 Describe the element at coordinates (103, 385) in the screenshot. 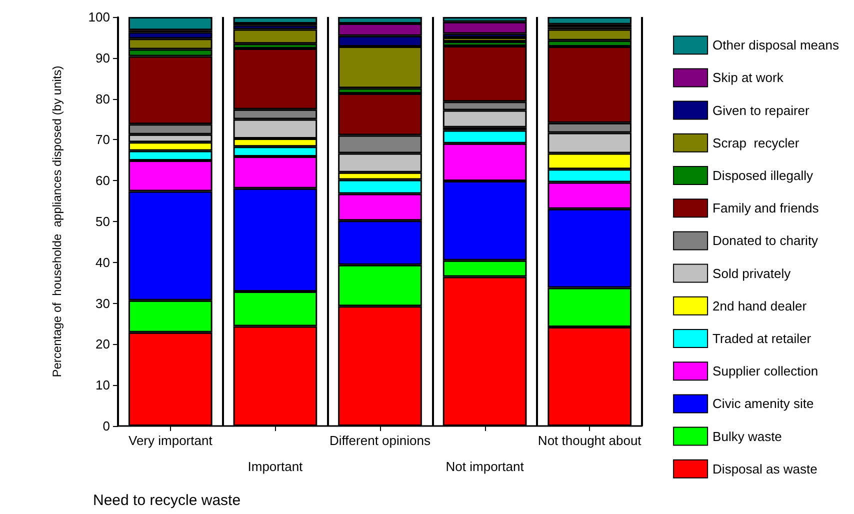

I see `y-tick-label: 10` at that location.